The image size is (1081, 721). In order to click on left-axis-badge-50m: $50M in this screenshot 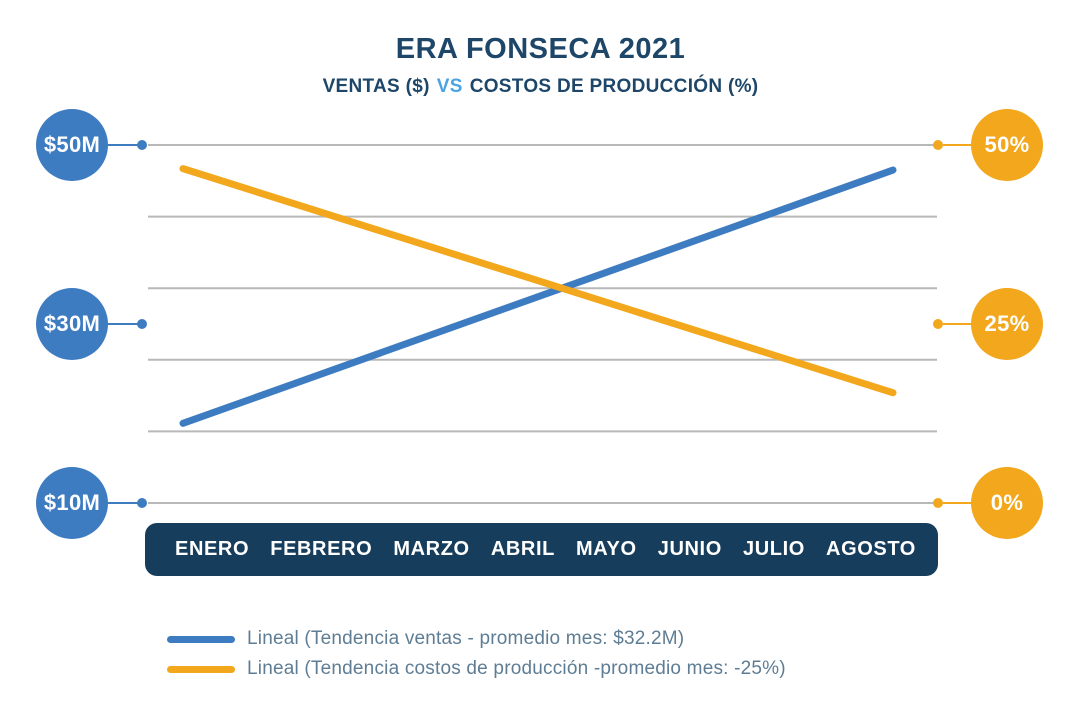, I will do `click(72, 145)`.